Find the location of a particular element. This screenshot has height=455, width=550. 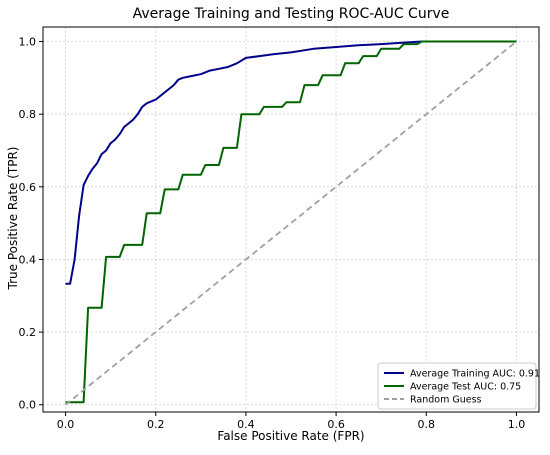

y-tick-label: 0.4 is located at coordinates (28, 259).